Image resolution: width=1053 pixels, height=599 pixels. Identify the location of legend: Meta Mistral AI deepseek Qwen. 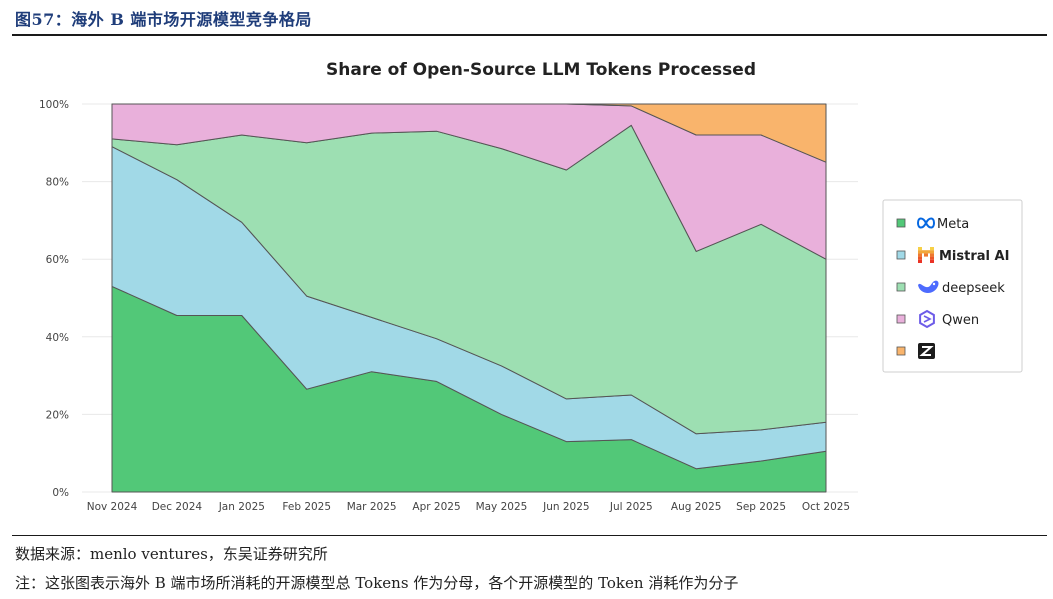
(952, 286).